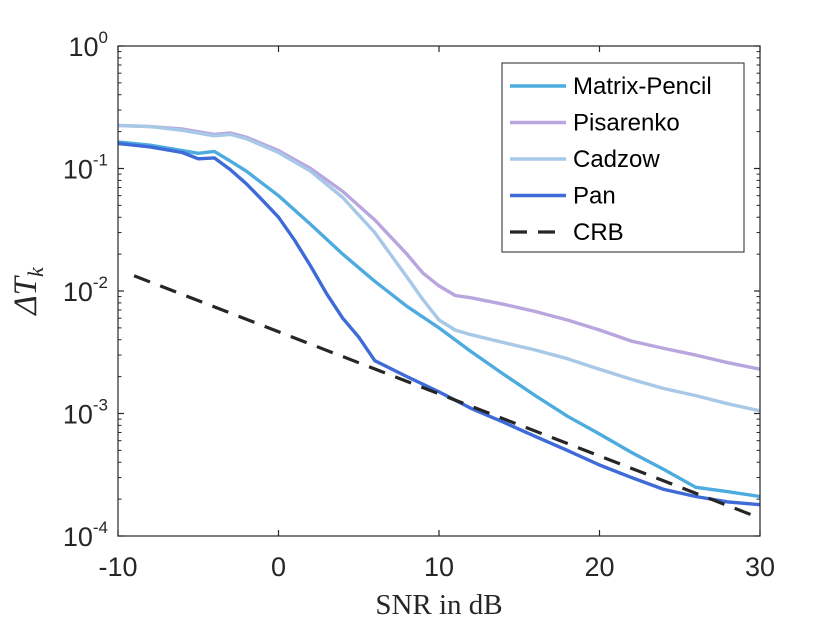 This screenshot has width=840, height=630. I want to click on legend-label-pan: Pan, so click(594, 196).